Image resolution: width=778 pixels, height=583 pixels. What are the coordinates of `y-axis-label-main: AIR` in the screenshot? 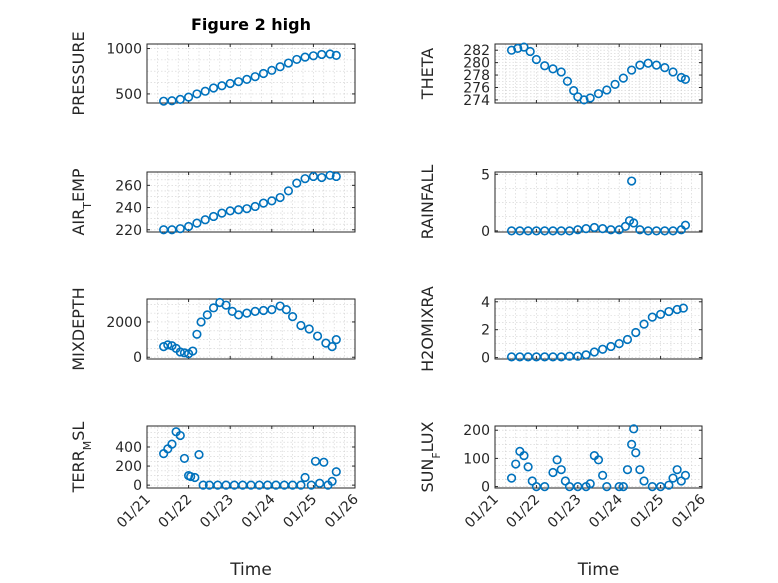 It's located at (78, 222).